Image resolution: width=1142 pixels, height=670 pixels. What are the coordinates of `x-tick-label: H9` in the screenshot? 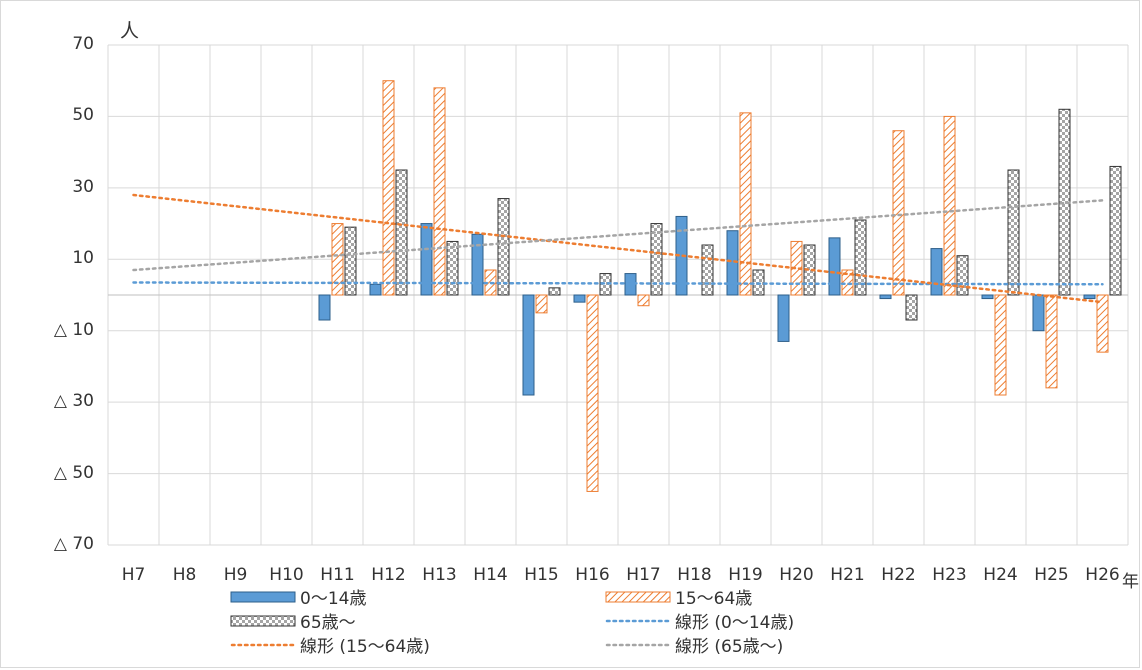 It's located at (235, 575).